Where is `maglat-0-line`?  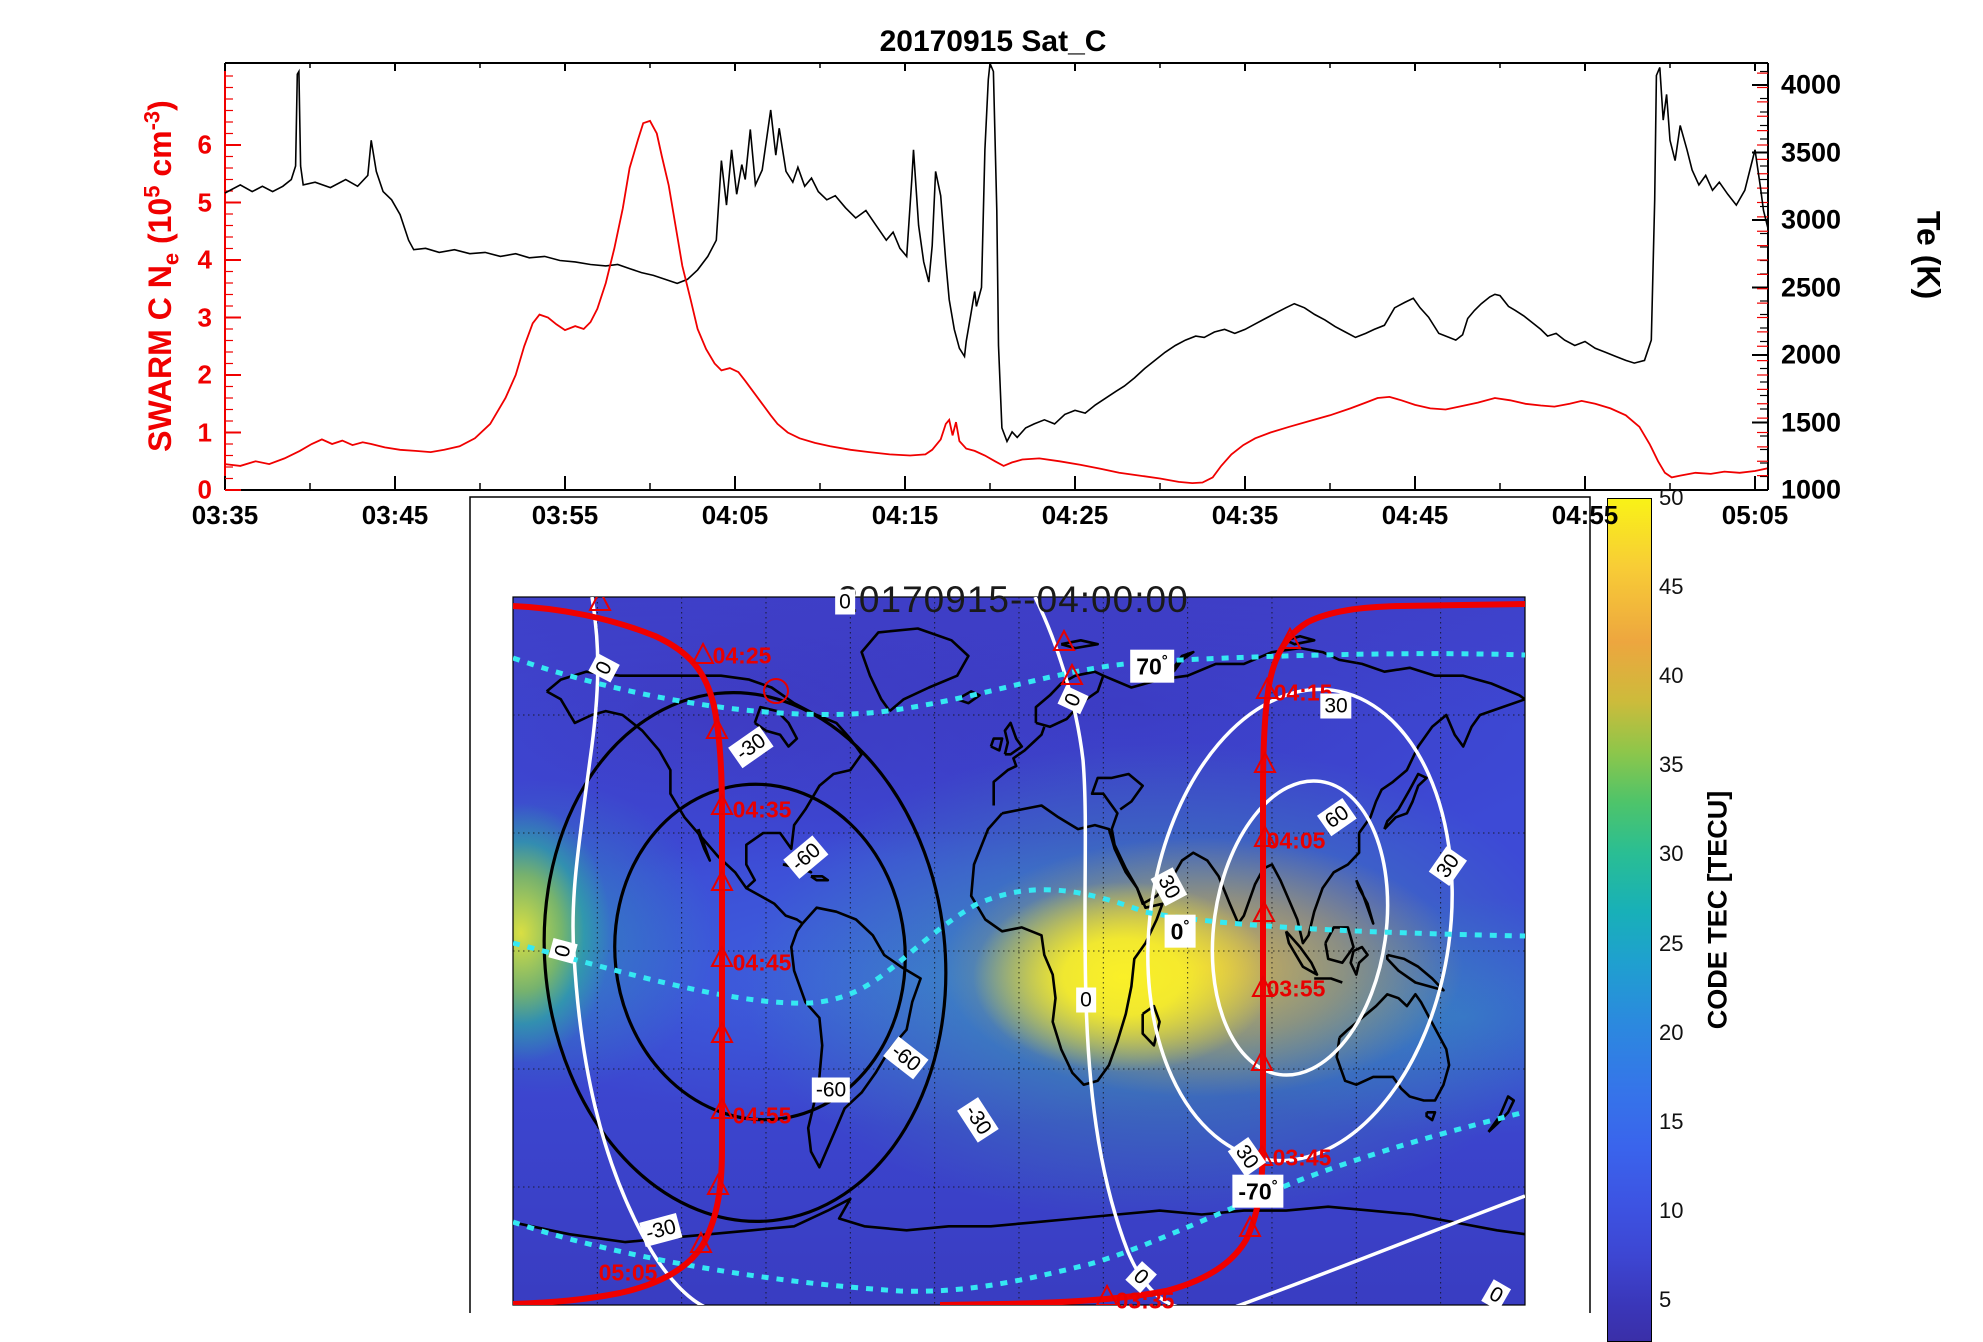
maglat-0-line is located at coordinates (1019, 946).